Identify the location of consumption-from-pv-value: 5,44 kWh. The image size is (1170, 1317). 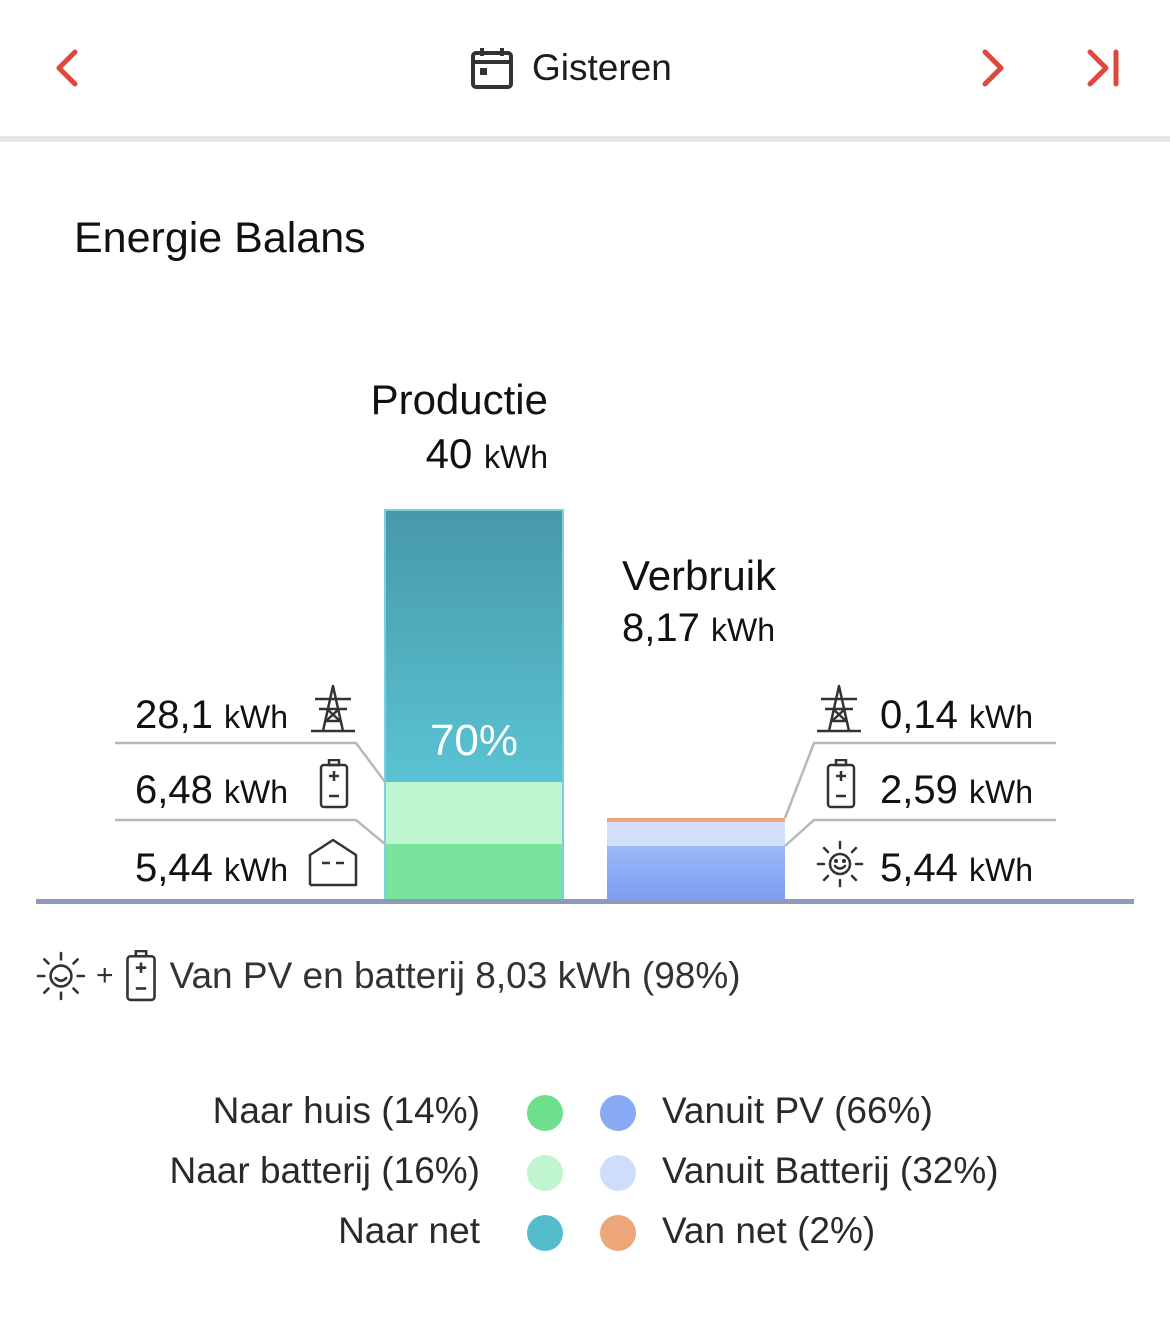
(956, 868).